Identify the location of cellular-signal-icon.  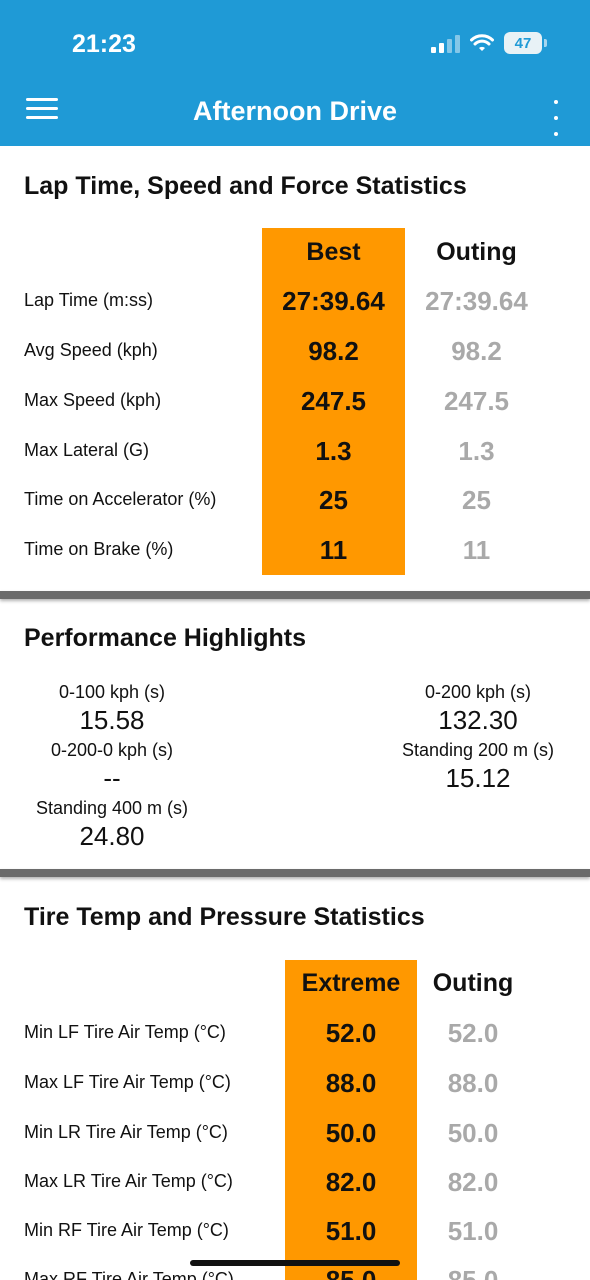
(445, 43).